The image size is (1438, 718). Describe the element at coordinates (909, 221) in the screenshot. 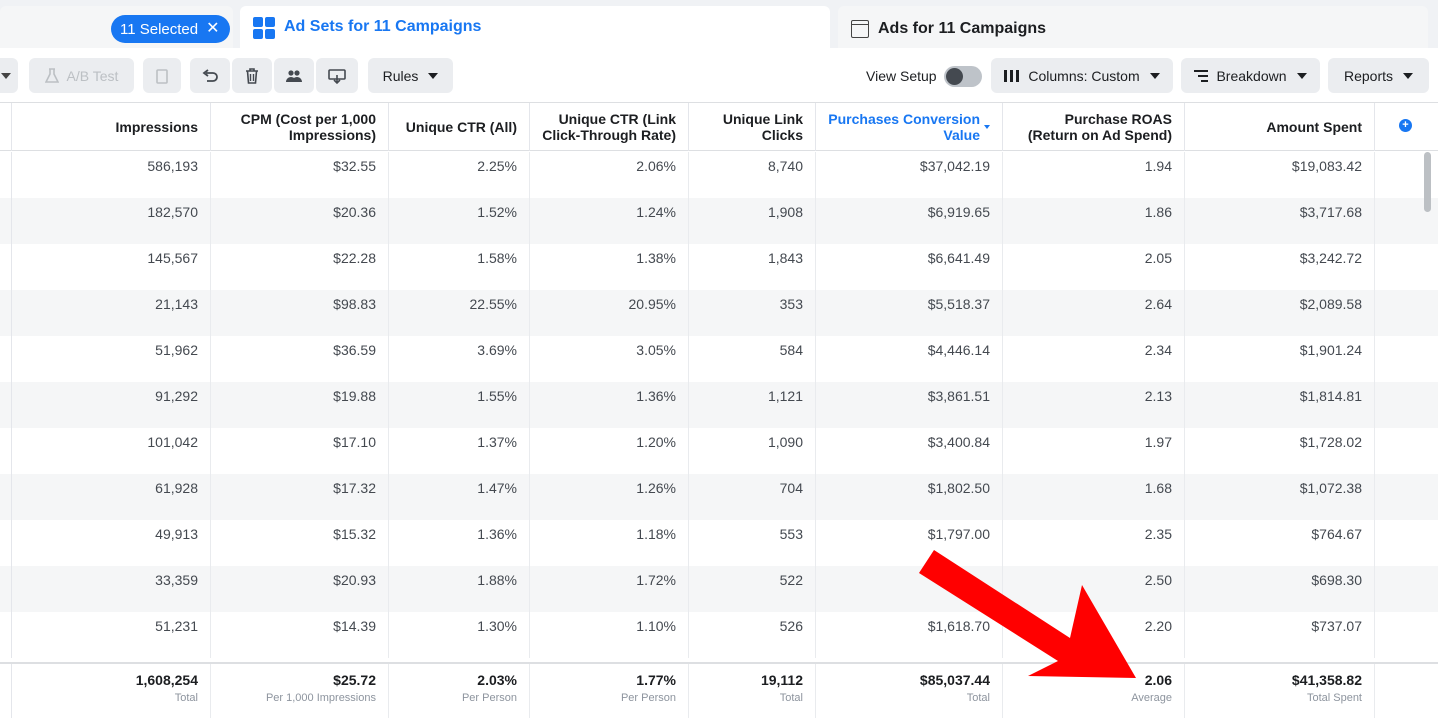

I see `cell-purchases-conversion-value: $6,919.65` at that location.